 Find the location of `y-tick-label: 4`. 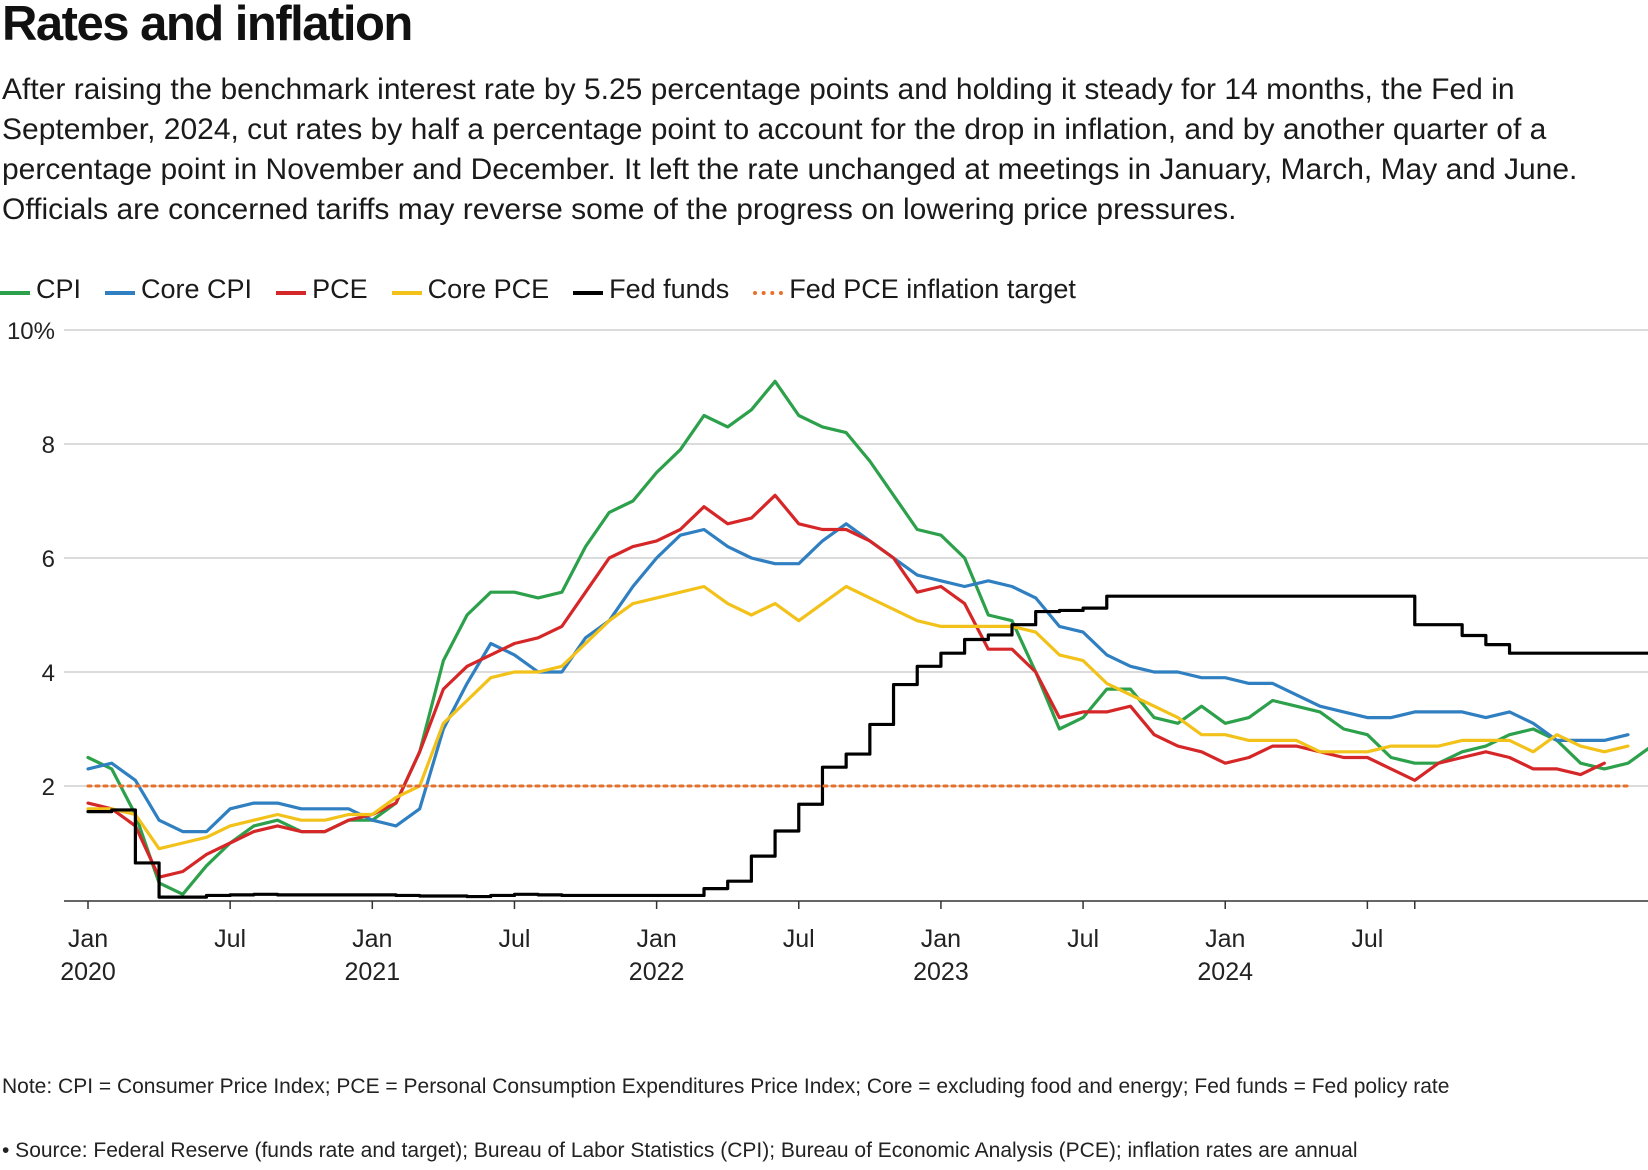

y-tick-label: 4 is located at coordinates (48, 673).